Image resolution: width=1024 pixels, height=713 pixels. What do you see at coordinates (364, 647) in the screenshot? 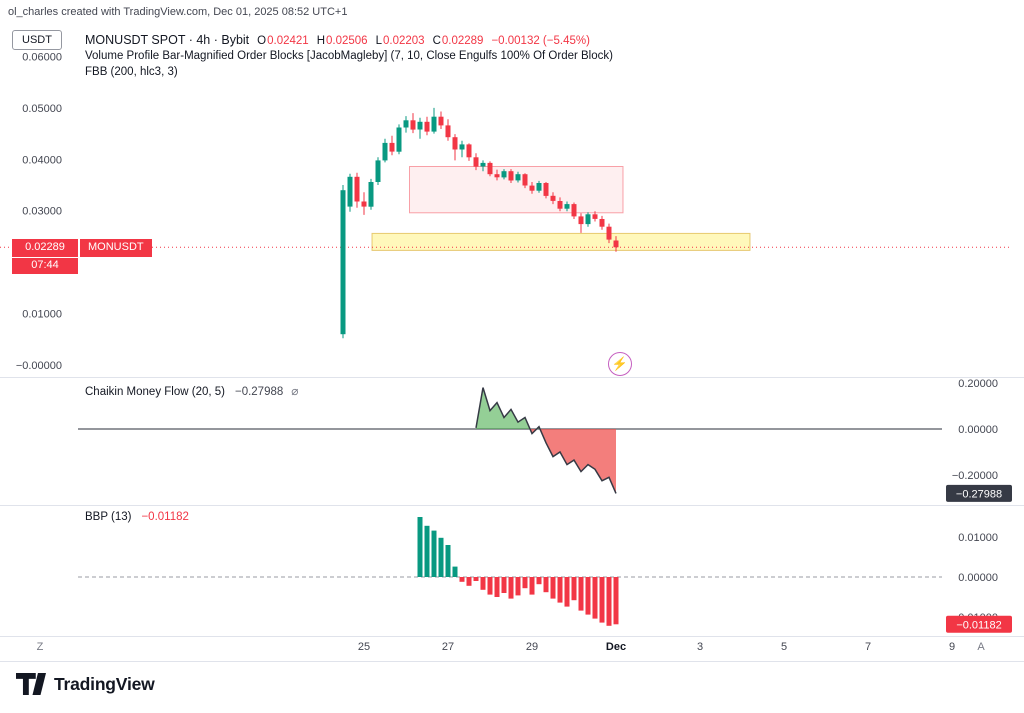
I see `svg-text: 25` at bounding box center [364, 647].